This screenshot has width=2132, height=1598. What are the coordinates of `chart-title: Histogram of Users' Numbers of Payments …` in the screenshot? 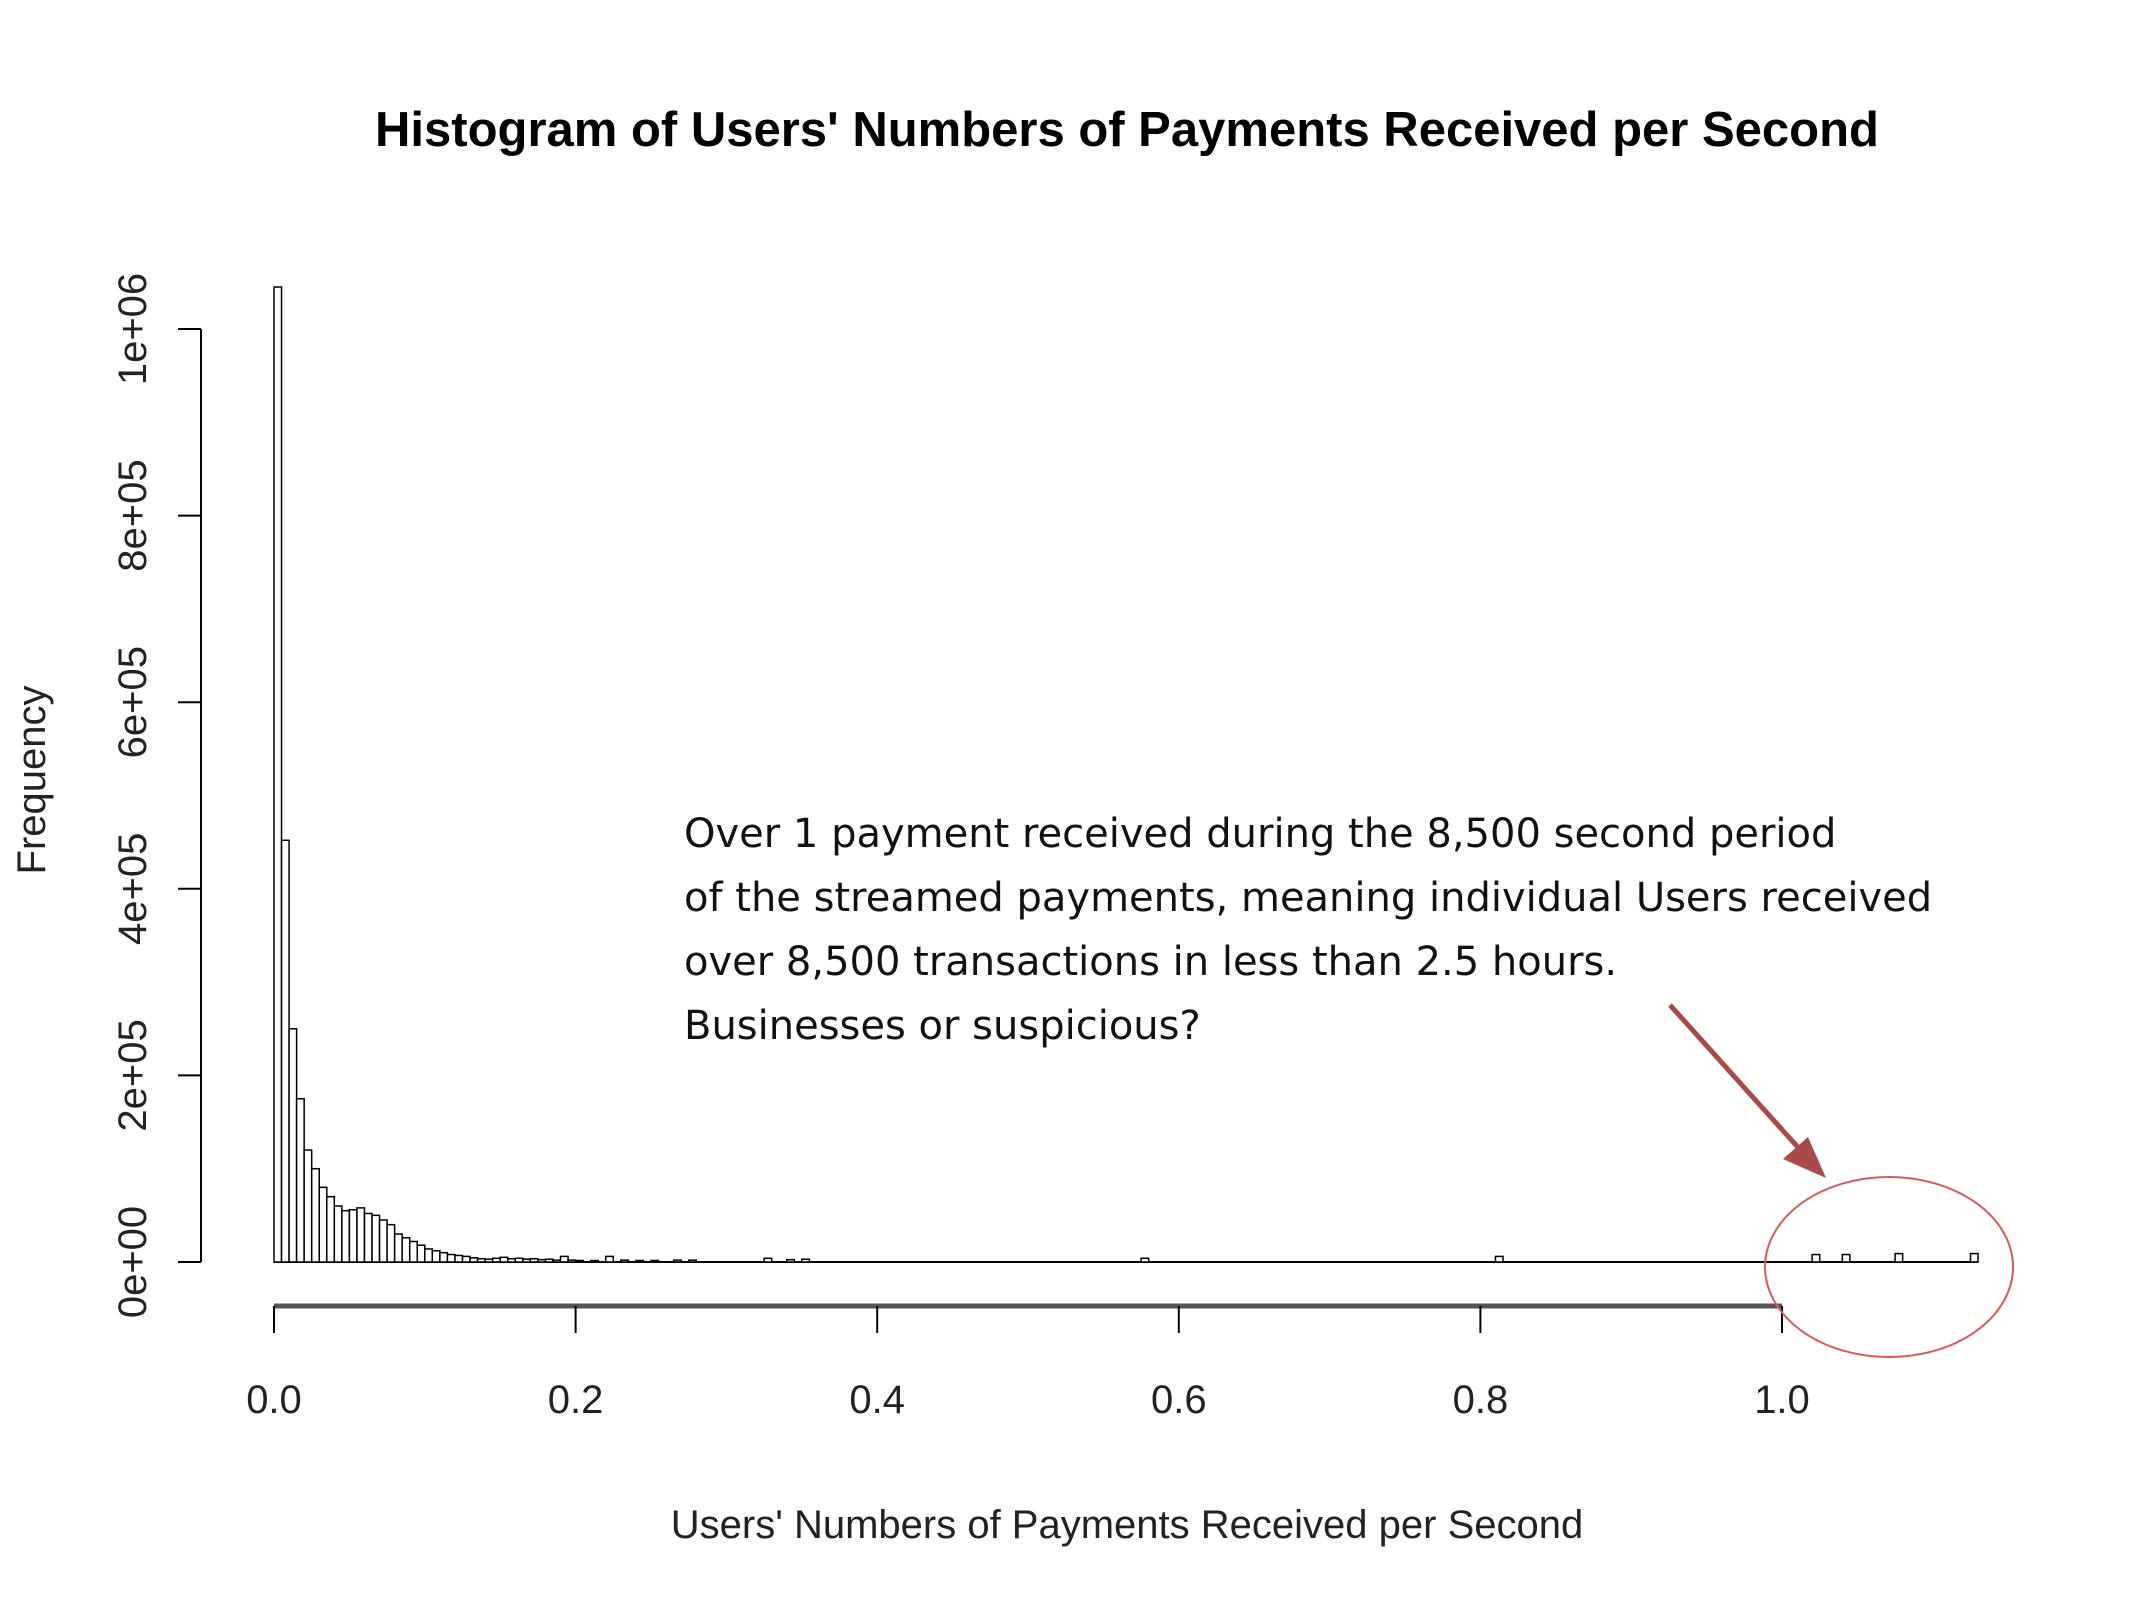 It's located at (1127, 130).